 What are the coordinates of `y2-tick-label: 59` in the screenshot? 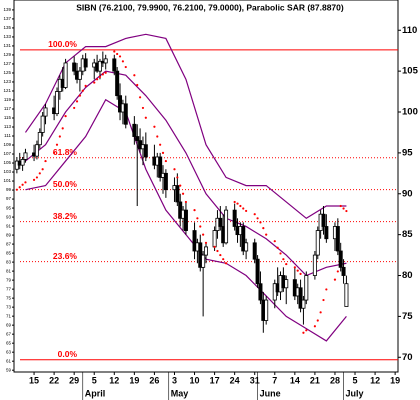 It's located at (9, 369).